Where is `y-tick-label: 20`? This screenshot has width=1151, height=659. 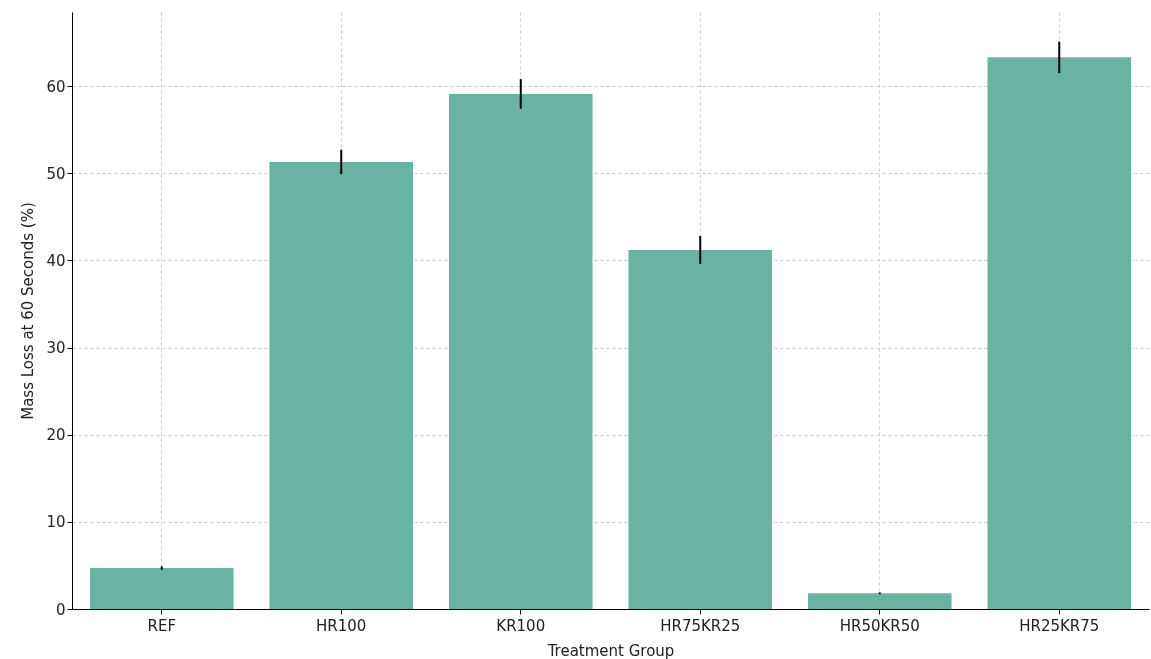
y-tick-label: 20 is located at coordinates (56, 435).